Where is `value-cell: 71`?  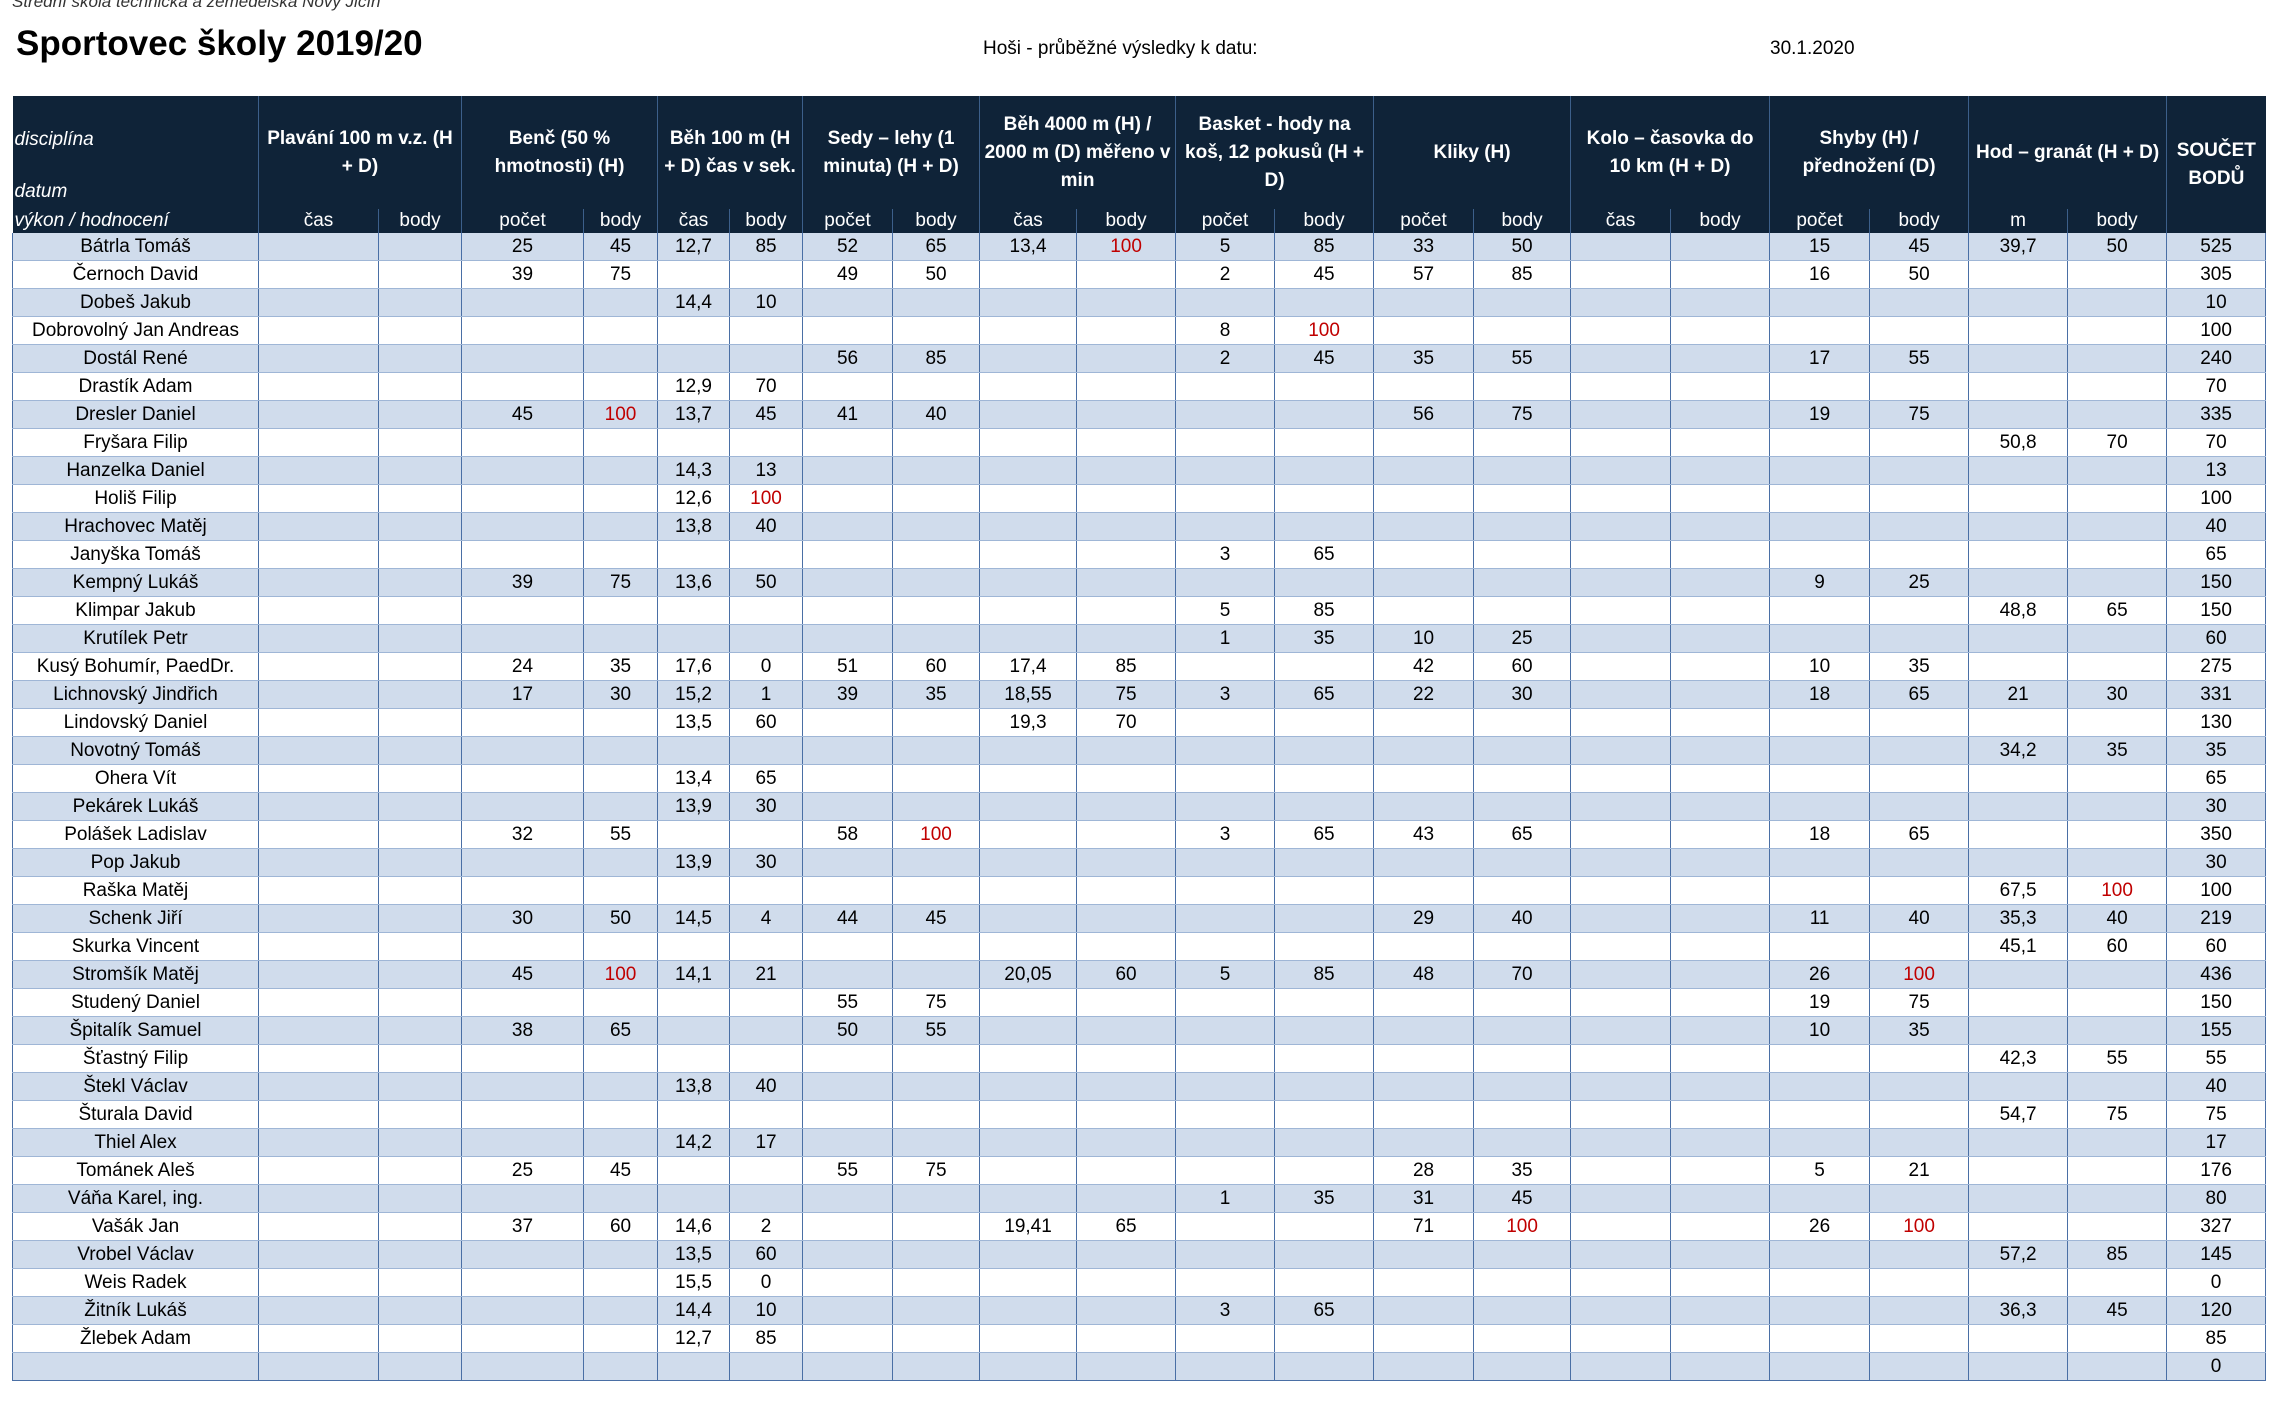
value-cell: 71 is located at coordinates (1423, 1226).